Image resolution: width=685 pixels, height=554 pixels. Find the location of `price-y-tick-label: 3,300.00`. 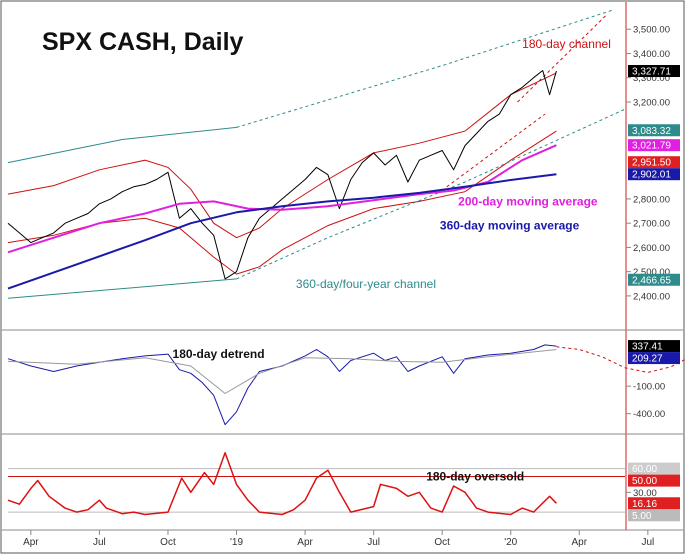

price-y-tick-label: 3,300.00 is located at coordinates (651, 78).